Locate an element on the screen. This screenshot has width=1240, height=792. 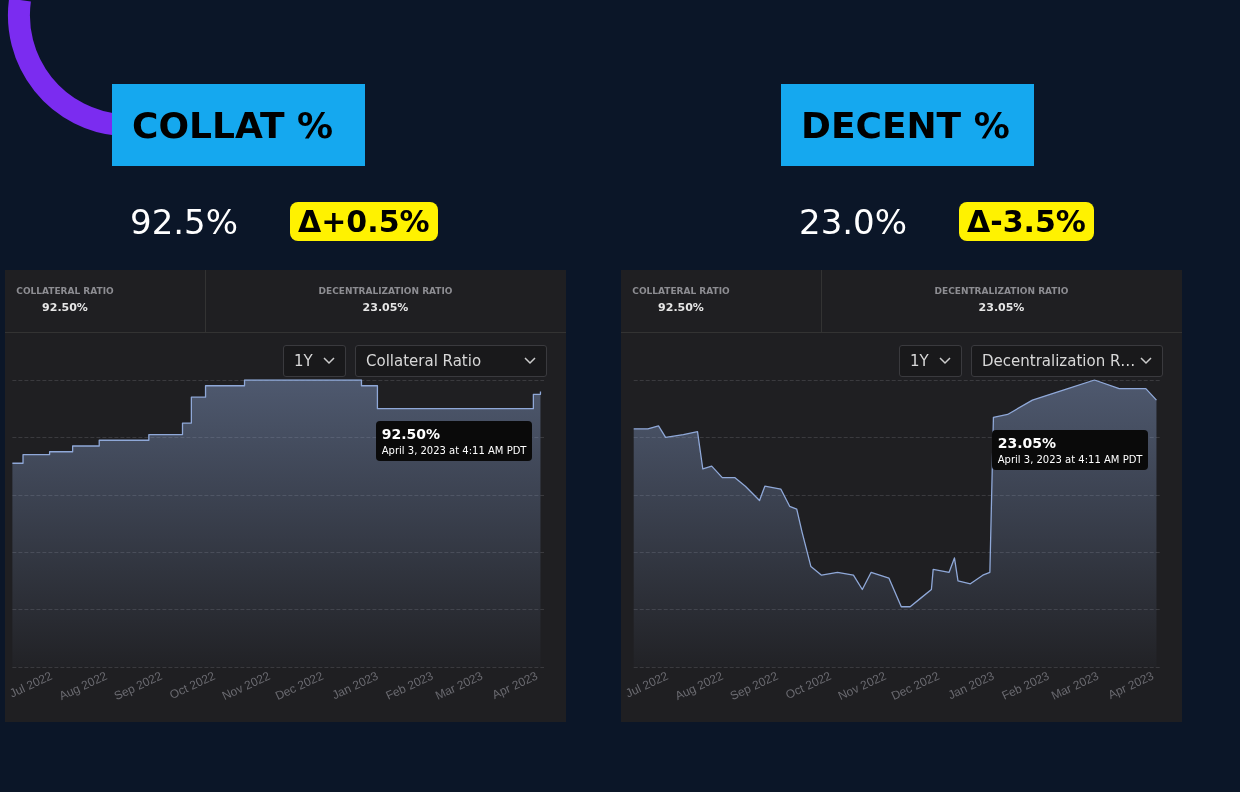
text: Δ-3.5% is located at coordinates (1026, 221).